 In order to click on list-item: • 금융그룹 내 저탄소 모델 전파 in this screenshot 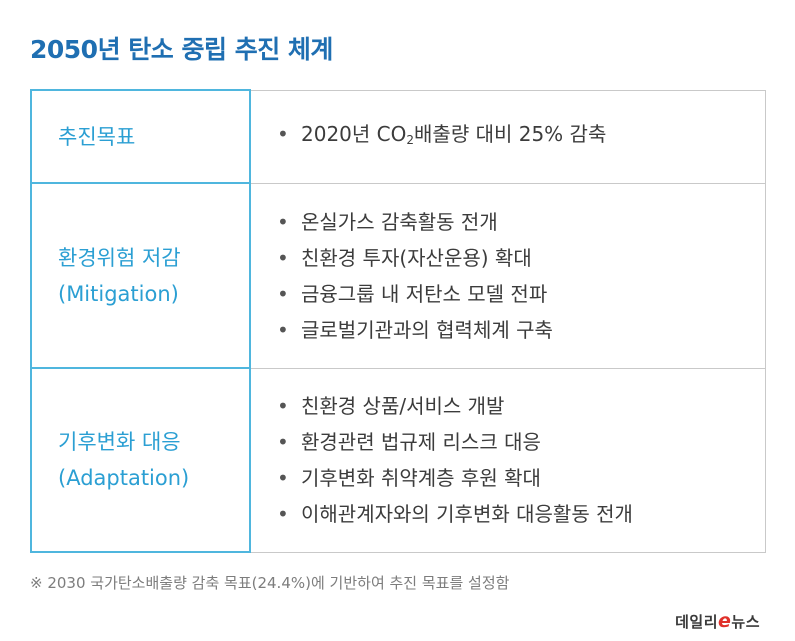, I will do `click(521, 294)`.